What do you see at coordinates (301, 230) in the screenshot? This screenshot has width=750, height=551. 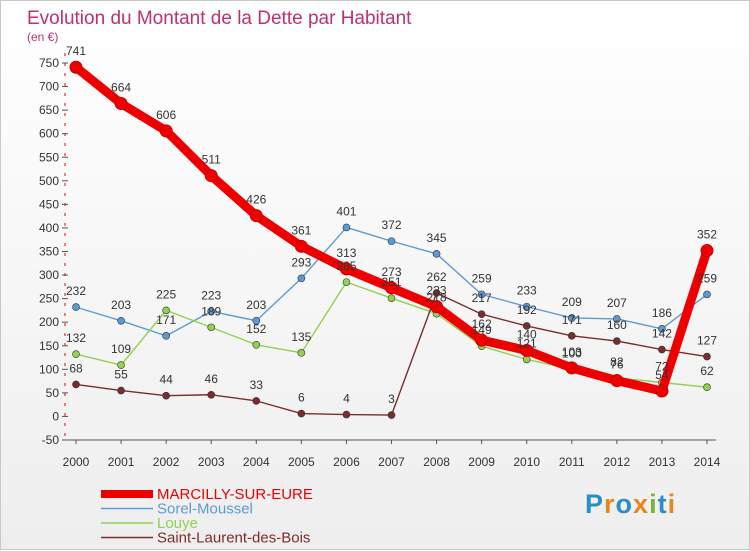 I see `data-label: 361` at bounding box center [301, 230].